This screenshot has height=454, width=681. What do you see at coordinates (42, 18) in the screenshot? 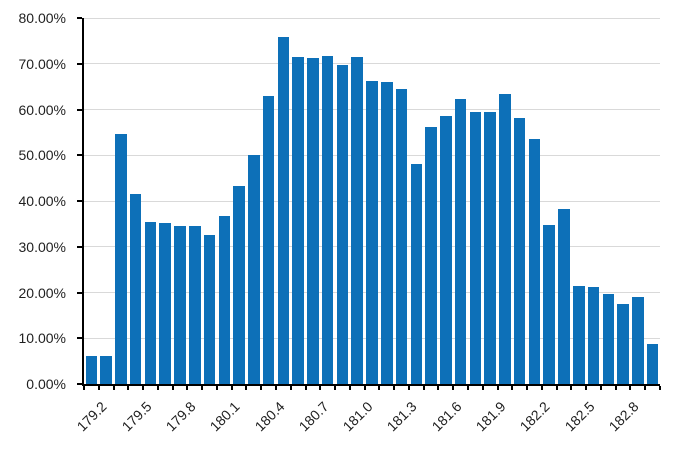
I see `y-axis-tick-label: 80.00%` at bounding box center [42, 18].